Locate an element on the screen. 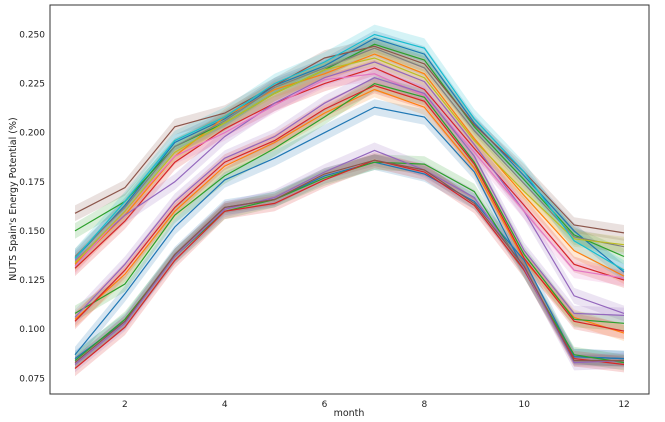  y-tick-label: 0.075 is located at coordinates (32, 379).